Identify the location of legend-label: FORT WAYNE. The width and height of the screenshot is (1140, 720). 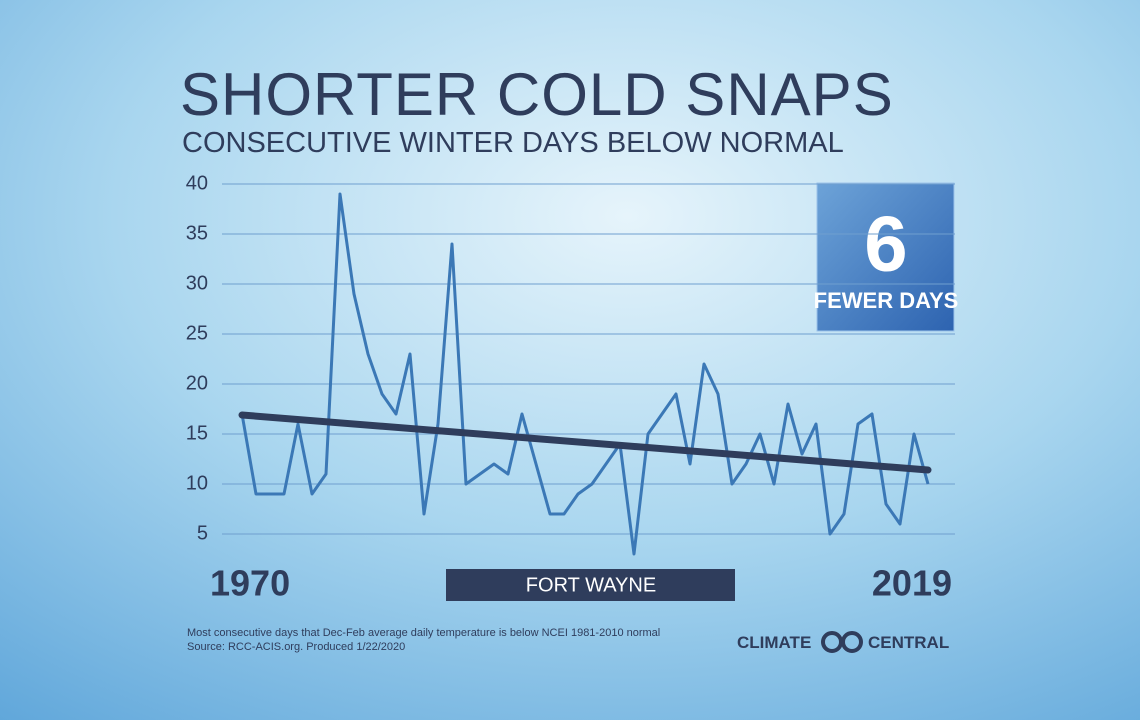
(591, 585).